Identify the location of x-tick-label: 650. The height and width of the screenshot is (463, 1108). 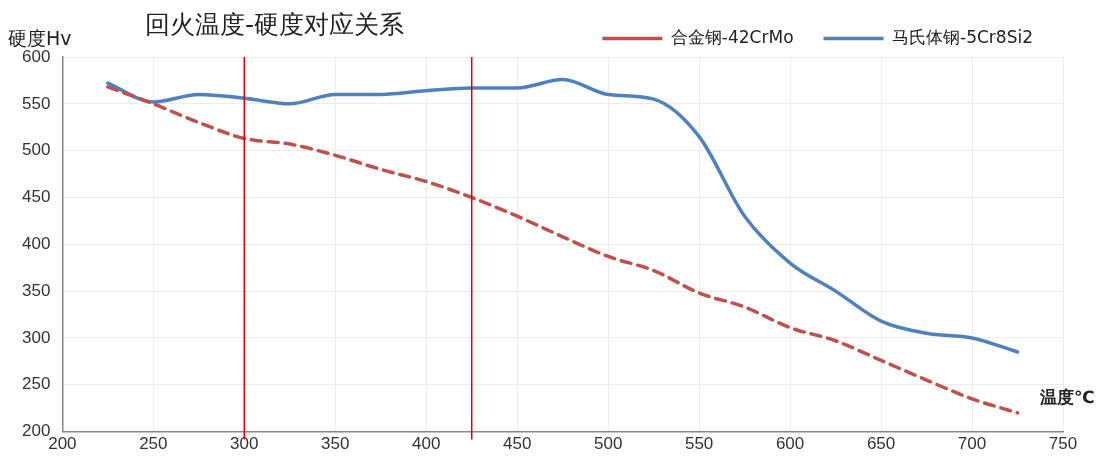
(881, 444).